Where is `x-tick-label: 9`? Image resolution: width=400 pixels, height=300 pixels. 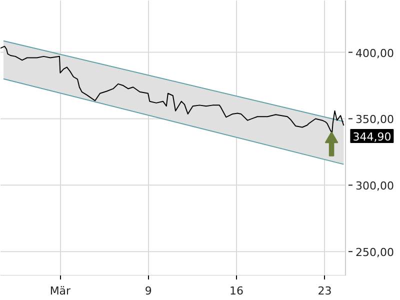 x-tick-label: 9 is located at coordinates (148, 291).